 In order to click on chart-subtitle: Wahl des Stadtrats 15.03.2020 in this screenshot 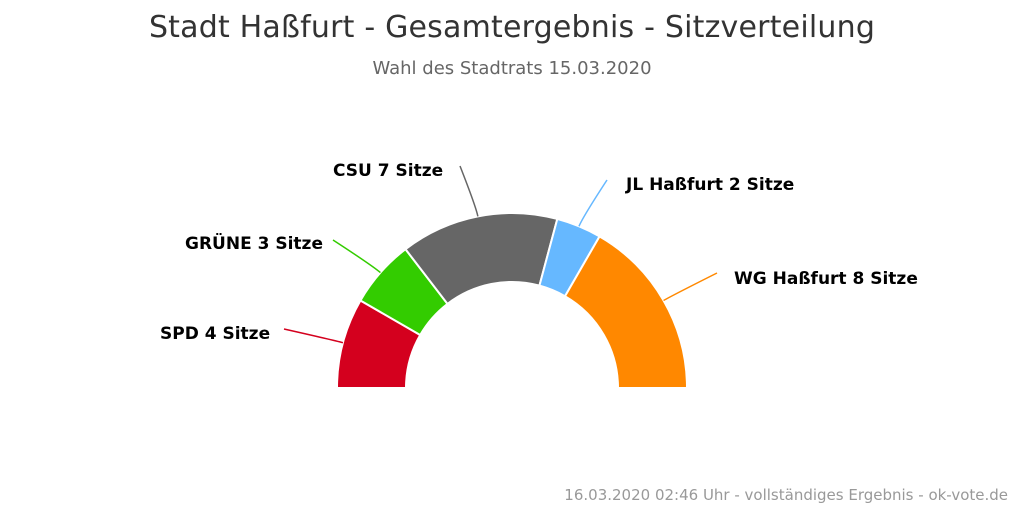, I will do `click(512, 68)`.